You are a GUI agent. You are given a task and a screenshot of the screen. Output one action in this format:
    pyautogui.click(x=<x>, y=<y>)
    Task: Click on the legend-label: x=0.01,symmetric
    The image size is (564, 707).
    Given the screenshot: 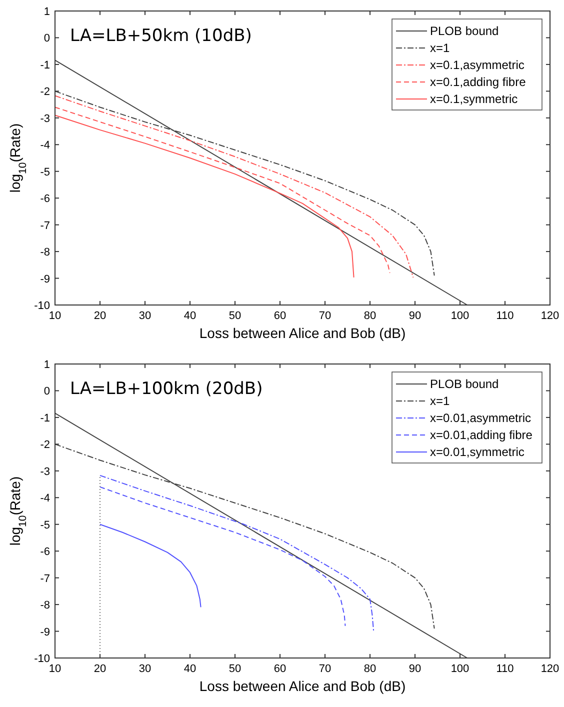 What is the action you would take?
    pyautogui.click(x=477, y=452)
    